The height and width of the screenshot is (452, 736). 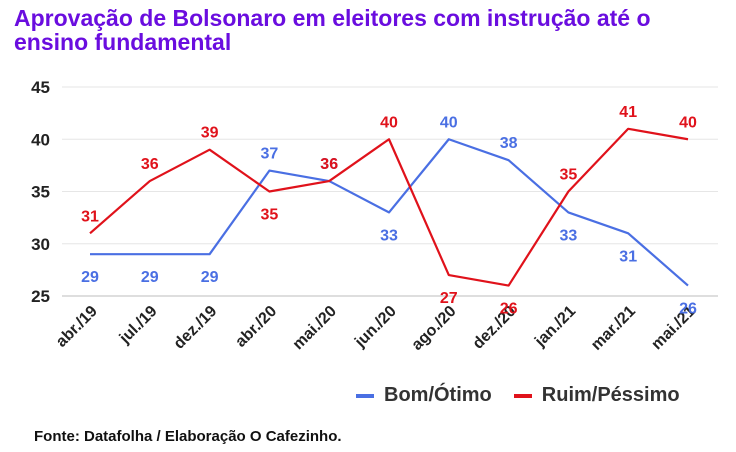 What do you see at coordinates (522, 395) in the screenshot?
I see `legend-swatch-ruim-pessimo` at bounding box center [522, 395].